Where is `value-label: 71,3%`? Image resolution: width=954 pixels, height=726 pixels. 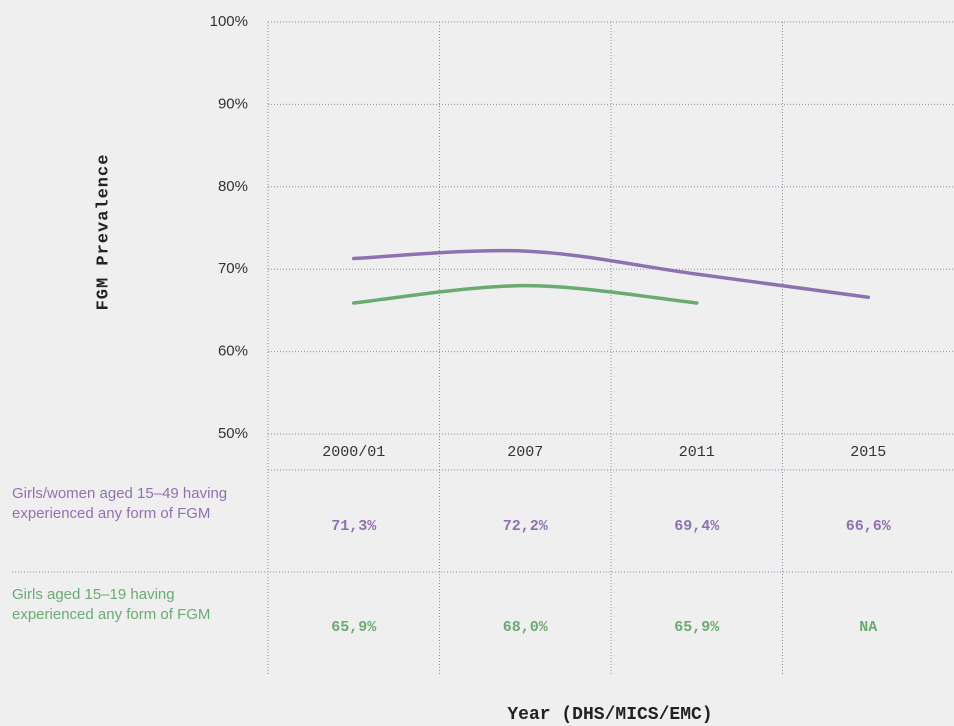
value-label: 71,3% is located at coordinates (354, 526).